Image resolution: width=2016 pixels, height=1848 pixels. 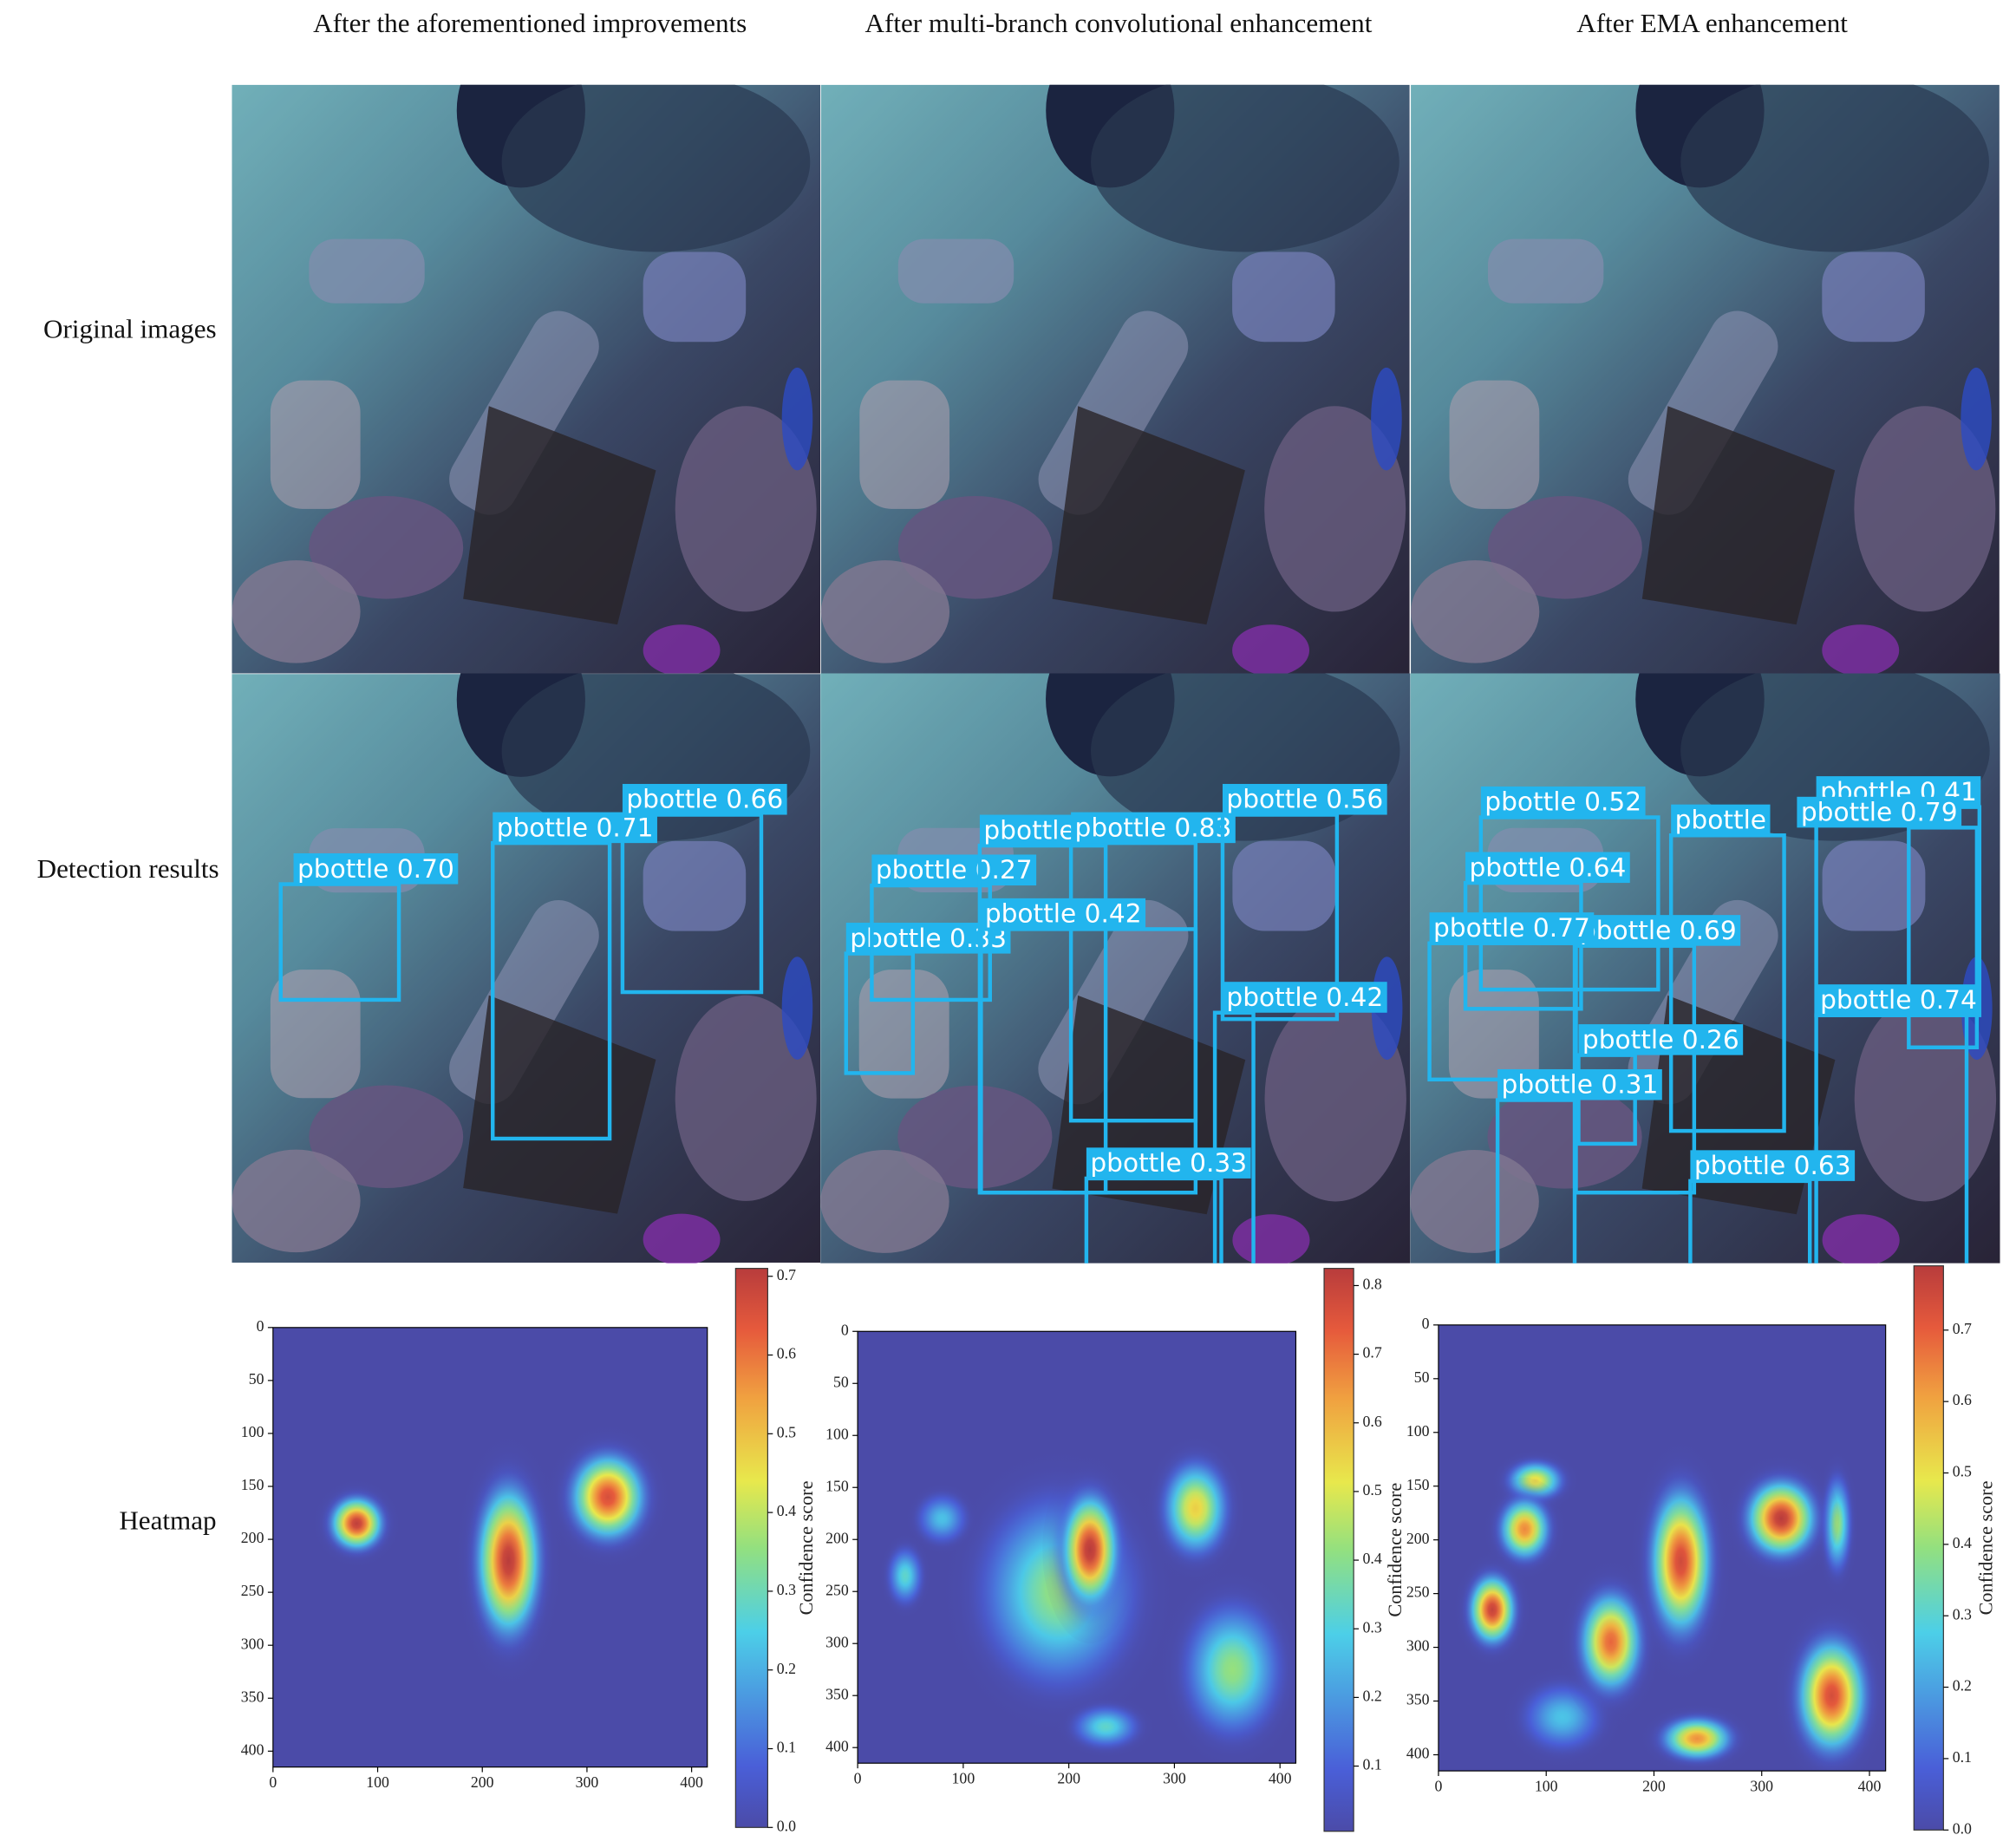 I want to click on column-title: After EMA enhancement, so click(x=1712, y=23).